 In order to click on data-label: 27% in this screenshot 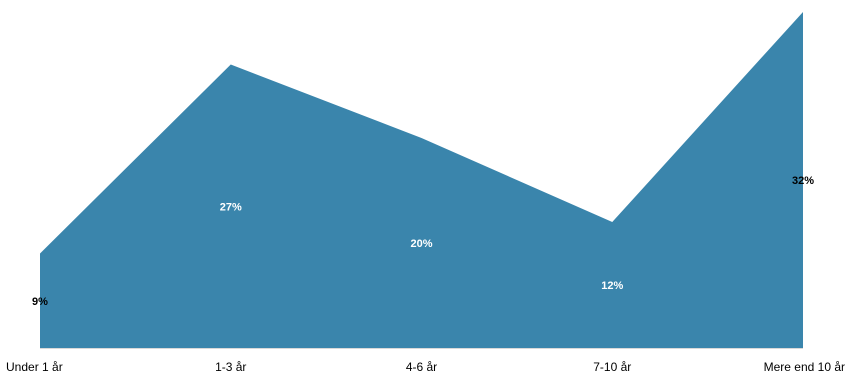, I will do `click(231, 207)`.